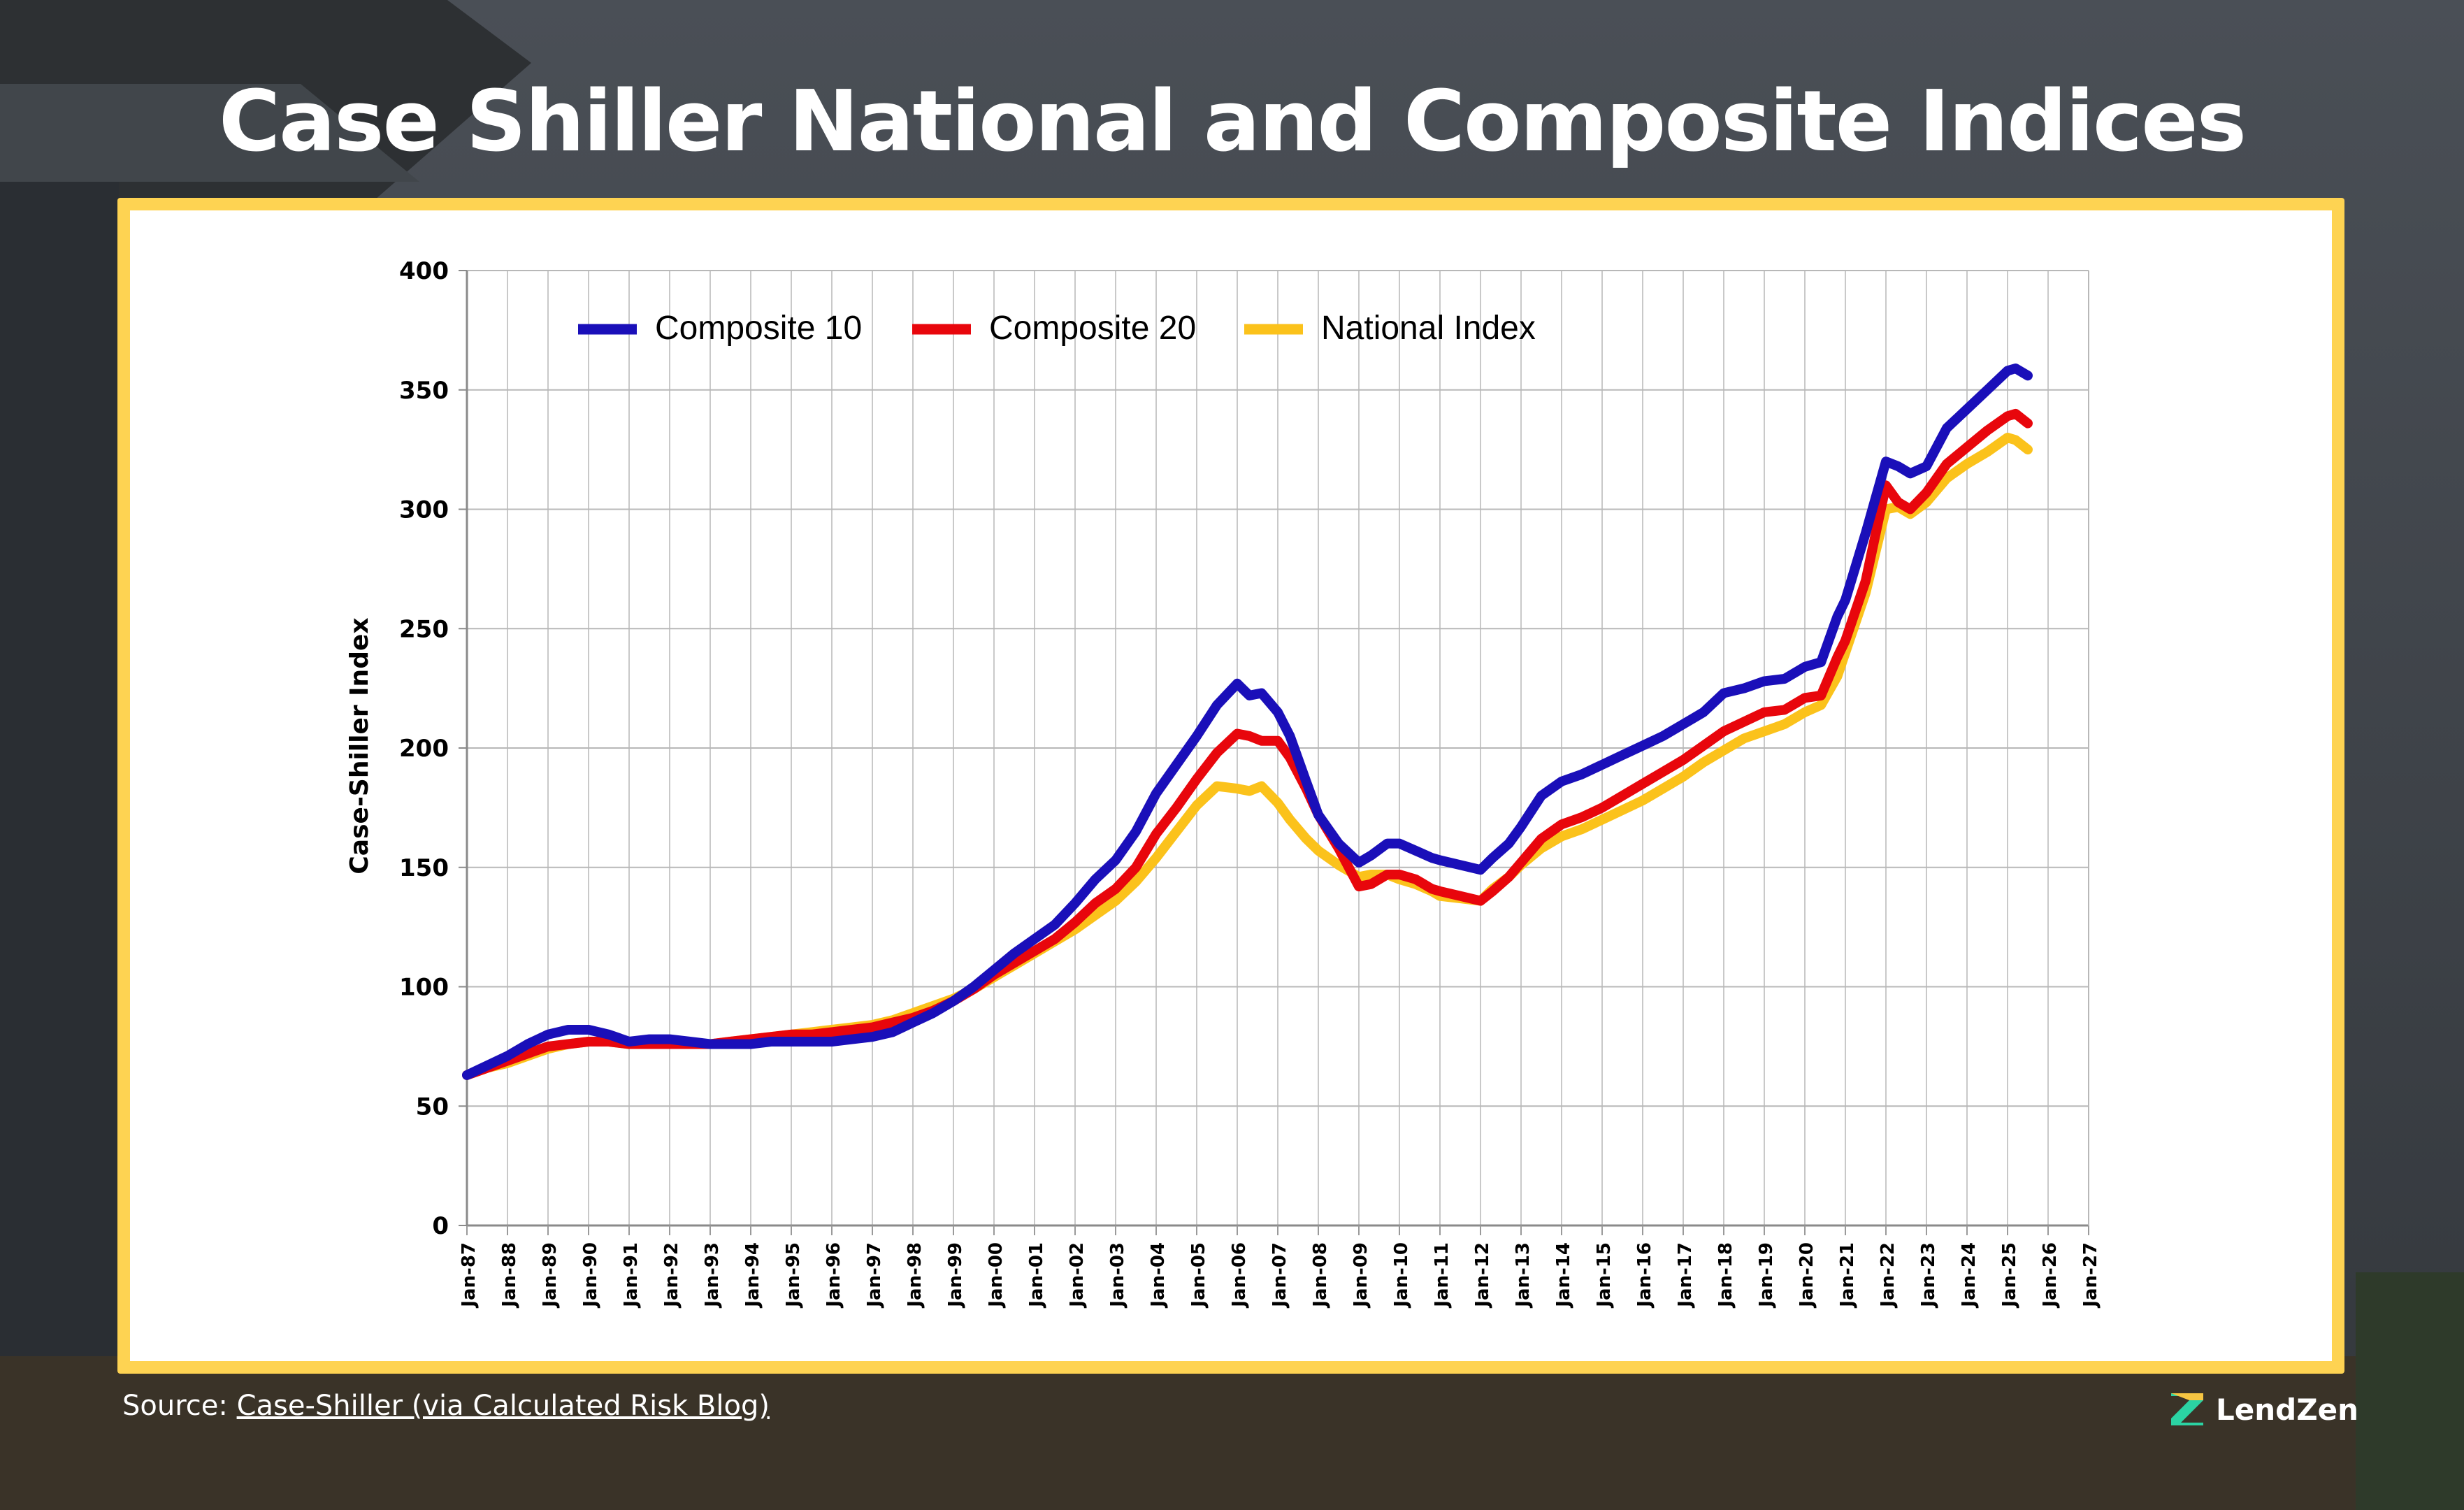 The width and height of the screenshot is (2464, 1510). I want to click on x-tick-label: Jan-18, so click(1725, 1275).